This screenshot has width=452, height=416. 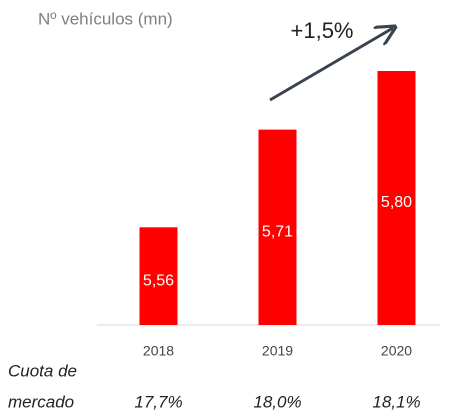 What do you see at coordinates (277, 351) in the screenshot?
I see `x-tick-label: 2019` at bounding box center [277, 351].